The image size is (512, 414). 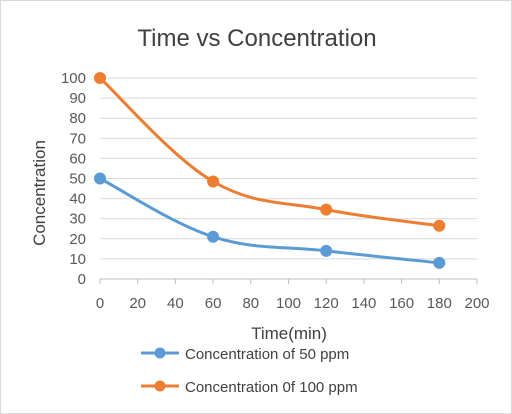 What do you see at coordinates (82, 279) in the screenshot?
I see `y-tick-label: 0` at bounding box center [82, 279].